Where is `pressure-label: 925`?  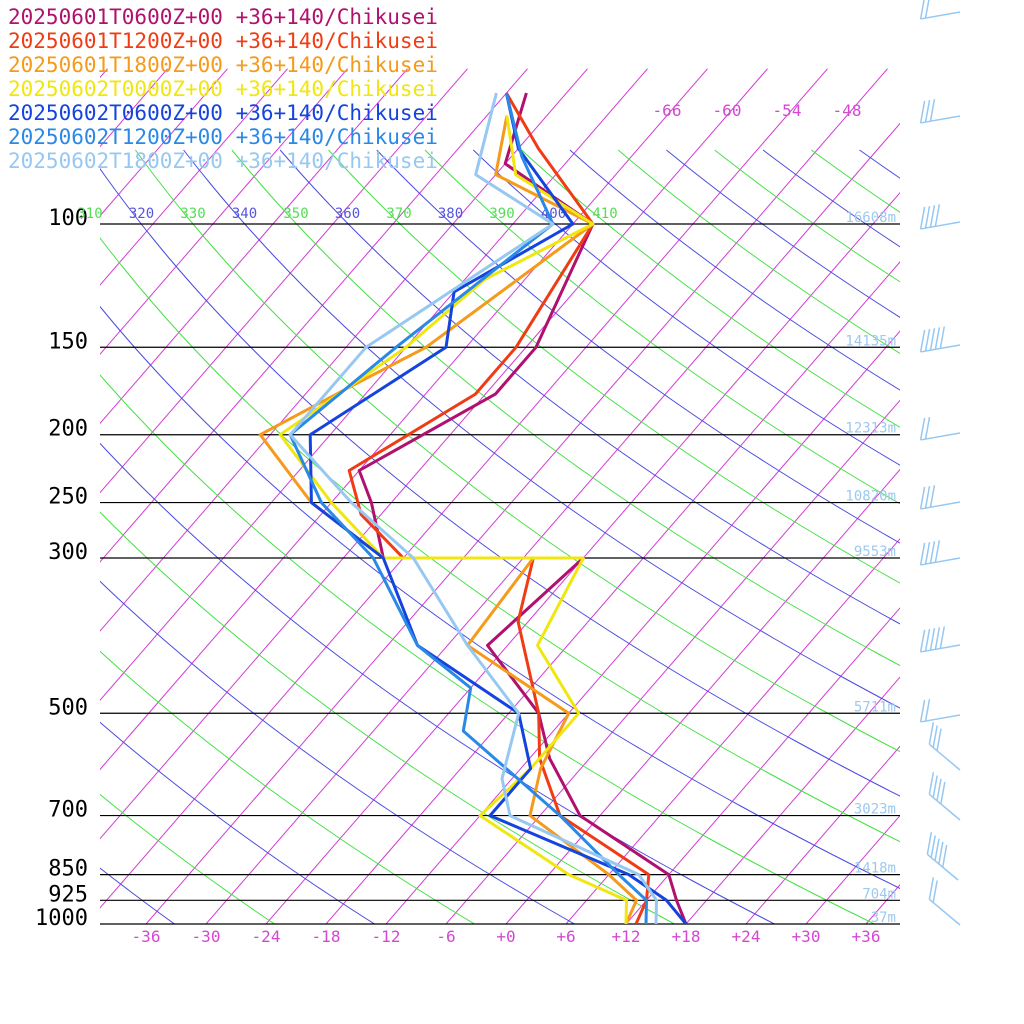 pressure-label: 925 is located at coordinates (68, 894).